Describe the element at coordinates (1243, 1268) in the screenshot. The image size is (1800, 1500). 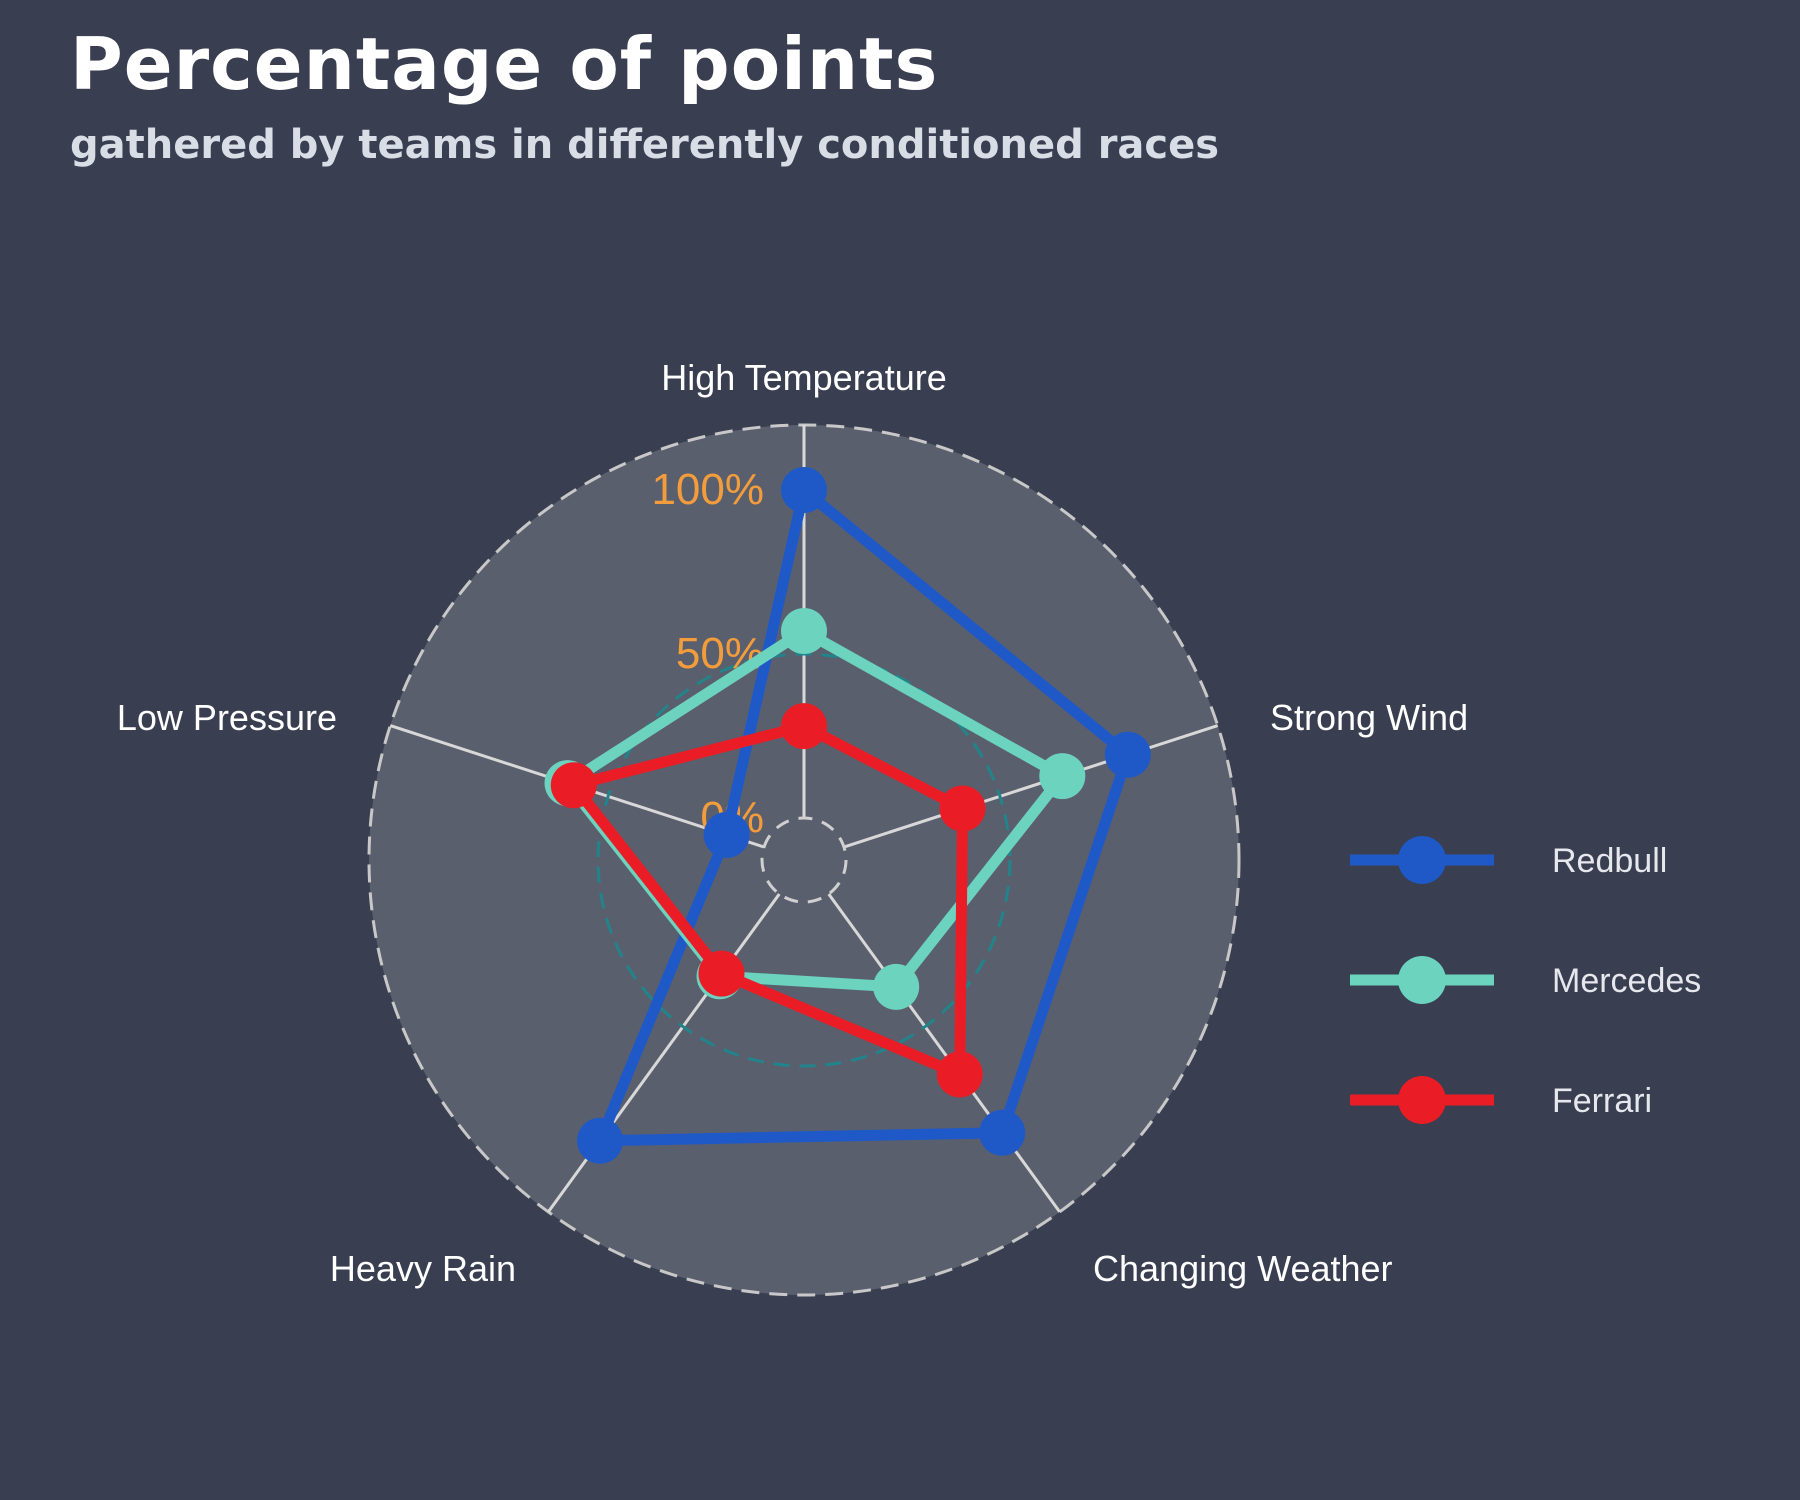
I see `axis-label: Changing Weather` at that location.